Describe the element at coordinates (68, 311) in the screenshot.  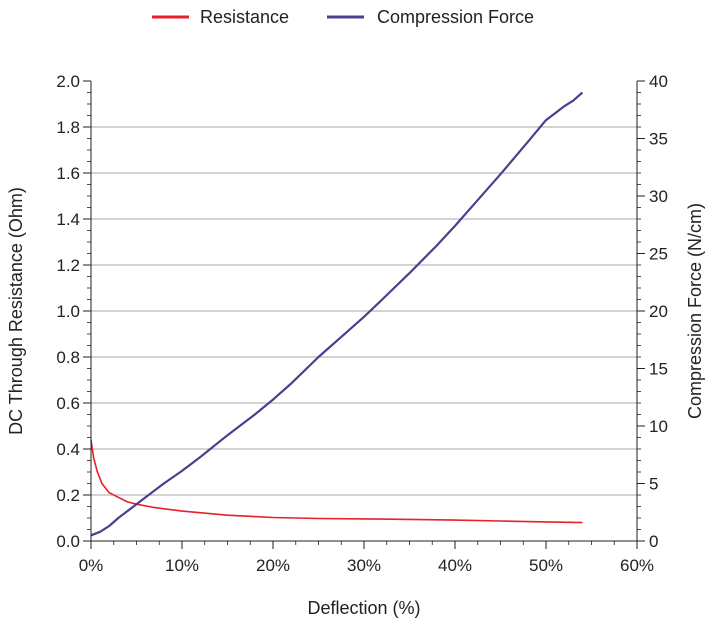
I see `y-left-tick-label: 1.0` at that location.